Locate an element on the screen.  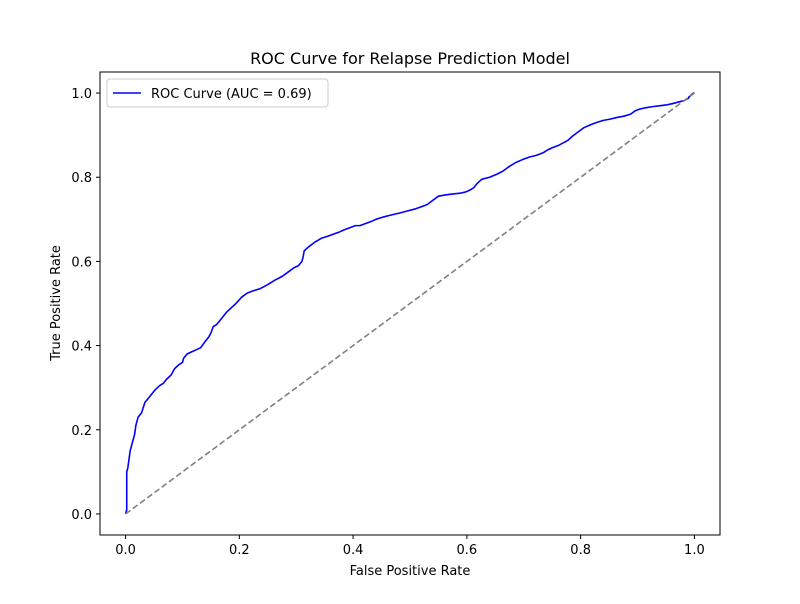
x-tick-label: 0.2 is located at coordinates (239, 550).